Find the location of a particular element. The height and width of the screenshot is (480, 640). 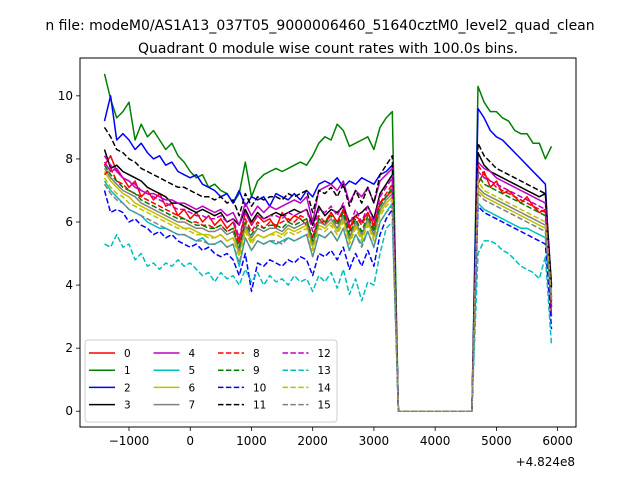

x-tick-label: 2000 is located at coordinates (312, 441).